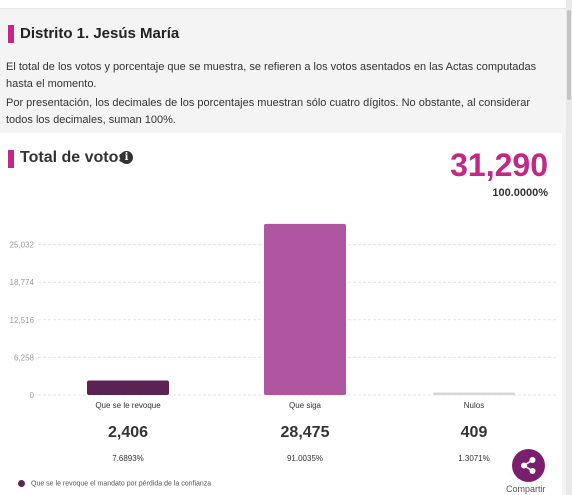  What do you see at coordinates (22, 320) in the screenshot?
I see `y-tick-label: 12,516` at bounding box center [22, 320].